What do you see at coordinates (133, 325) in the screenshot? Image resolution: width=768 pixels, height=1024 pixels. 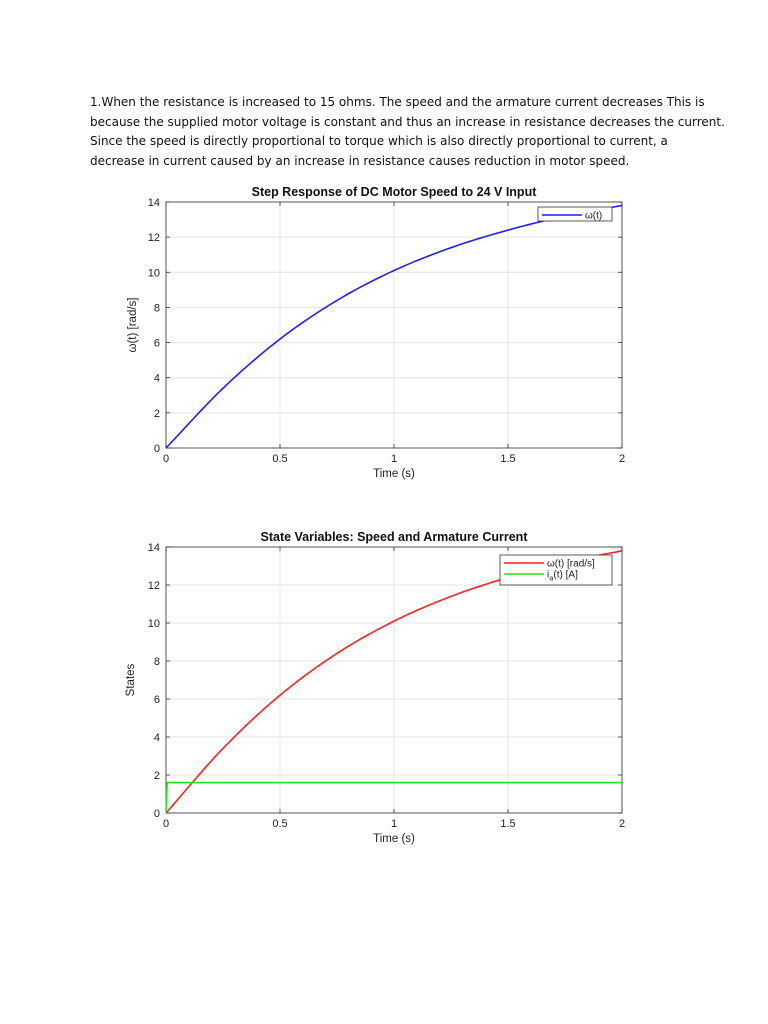 I see `y-axis-label: ω(t) [rad/s]` at bounding box center [133, 325].